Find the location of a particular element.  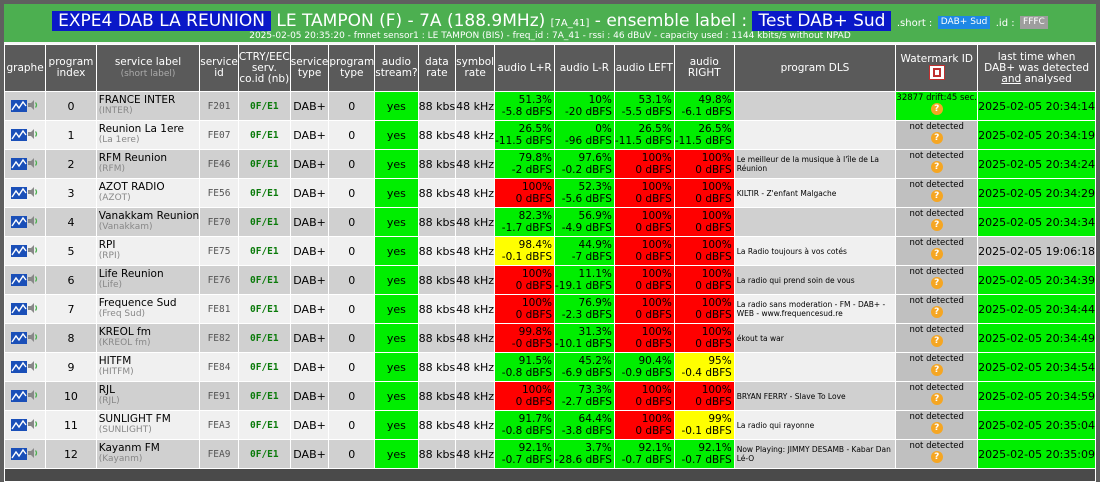

audio-lr-sum-pct: 51.3% is located at coordinates (535, 100).